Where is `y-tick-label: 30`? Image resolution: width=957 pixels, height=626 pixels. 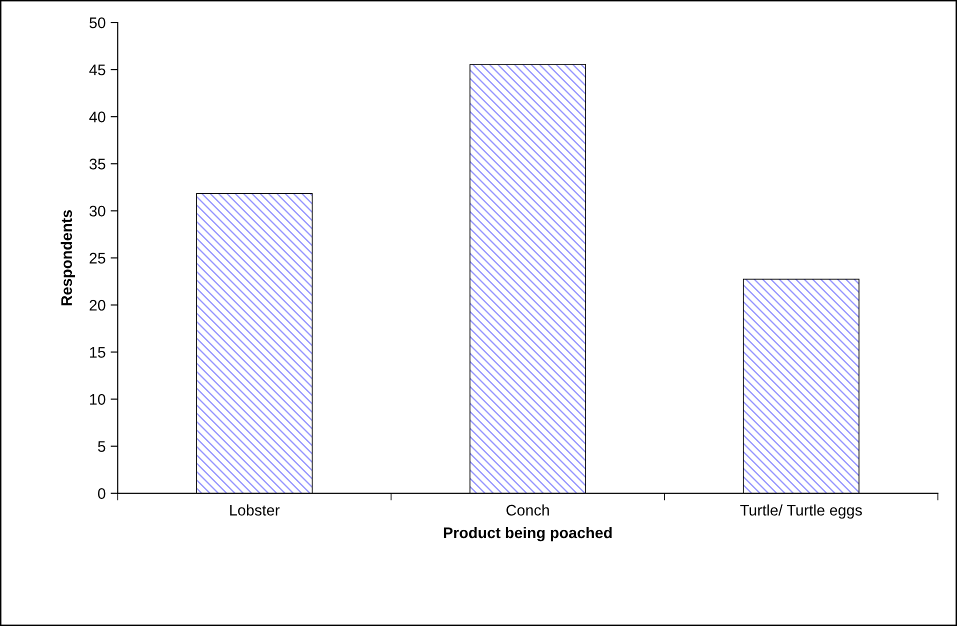 y-tick-label: 30 is located at coordinates (97, 211).